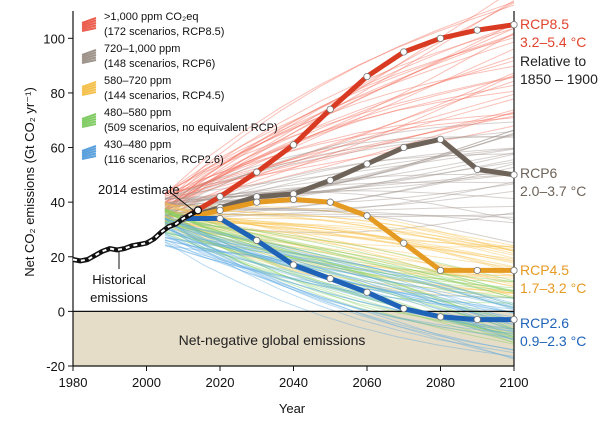 This screenshot has height=425, width=600. Describe the element at coordinates (152, 24) in the screenshot. I see `legend-item-0: >1,000 ppm CO₂eq (172 scenarios, RCP8.5)` at that location.